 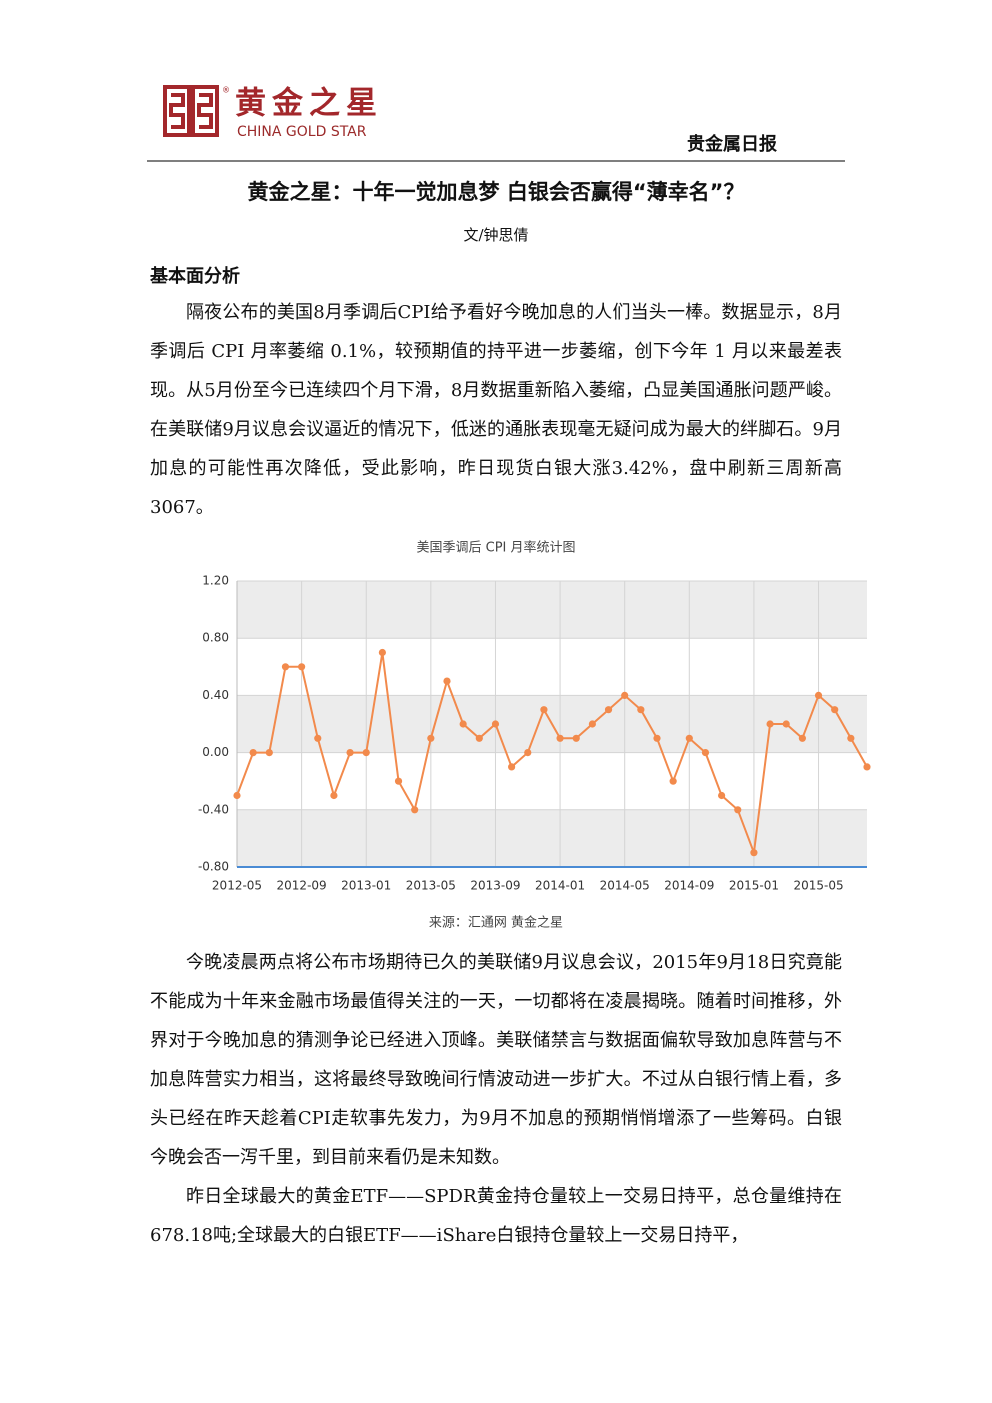 I want to click on logo-icon, so click(x=191, y=111).